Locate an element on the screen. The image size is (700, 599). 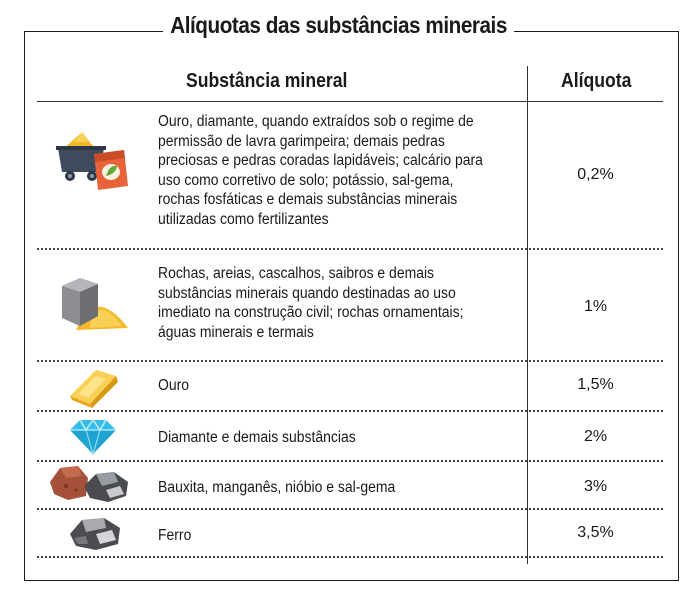
column-divider is located at coordinates (527, 315).